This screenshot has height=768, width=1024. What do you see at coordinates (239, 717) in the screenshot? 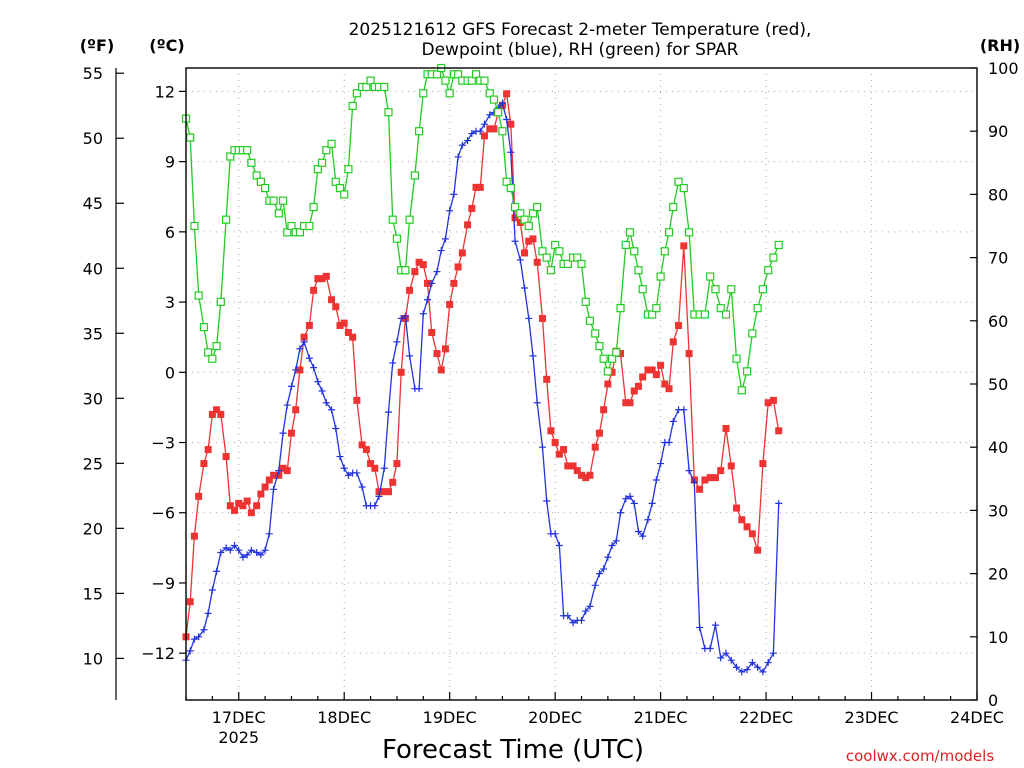
I see `x-tick-label: 17DEC` at bounding box center [239, 717].